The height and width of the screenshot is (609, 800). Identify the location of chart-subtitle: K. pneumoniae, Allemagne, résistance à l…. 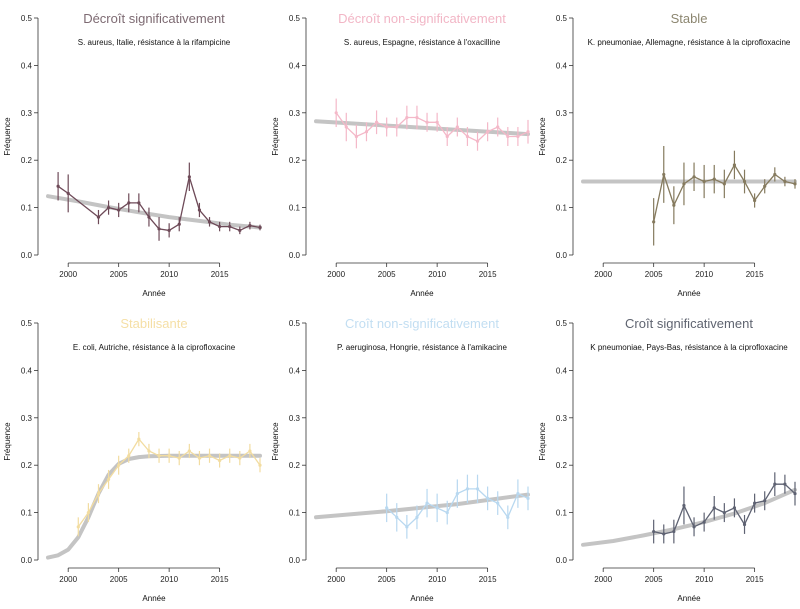
(689, 42).